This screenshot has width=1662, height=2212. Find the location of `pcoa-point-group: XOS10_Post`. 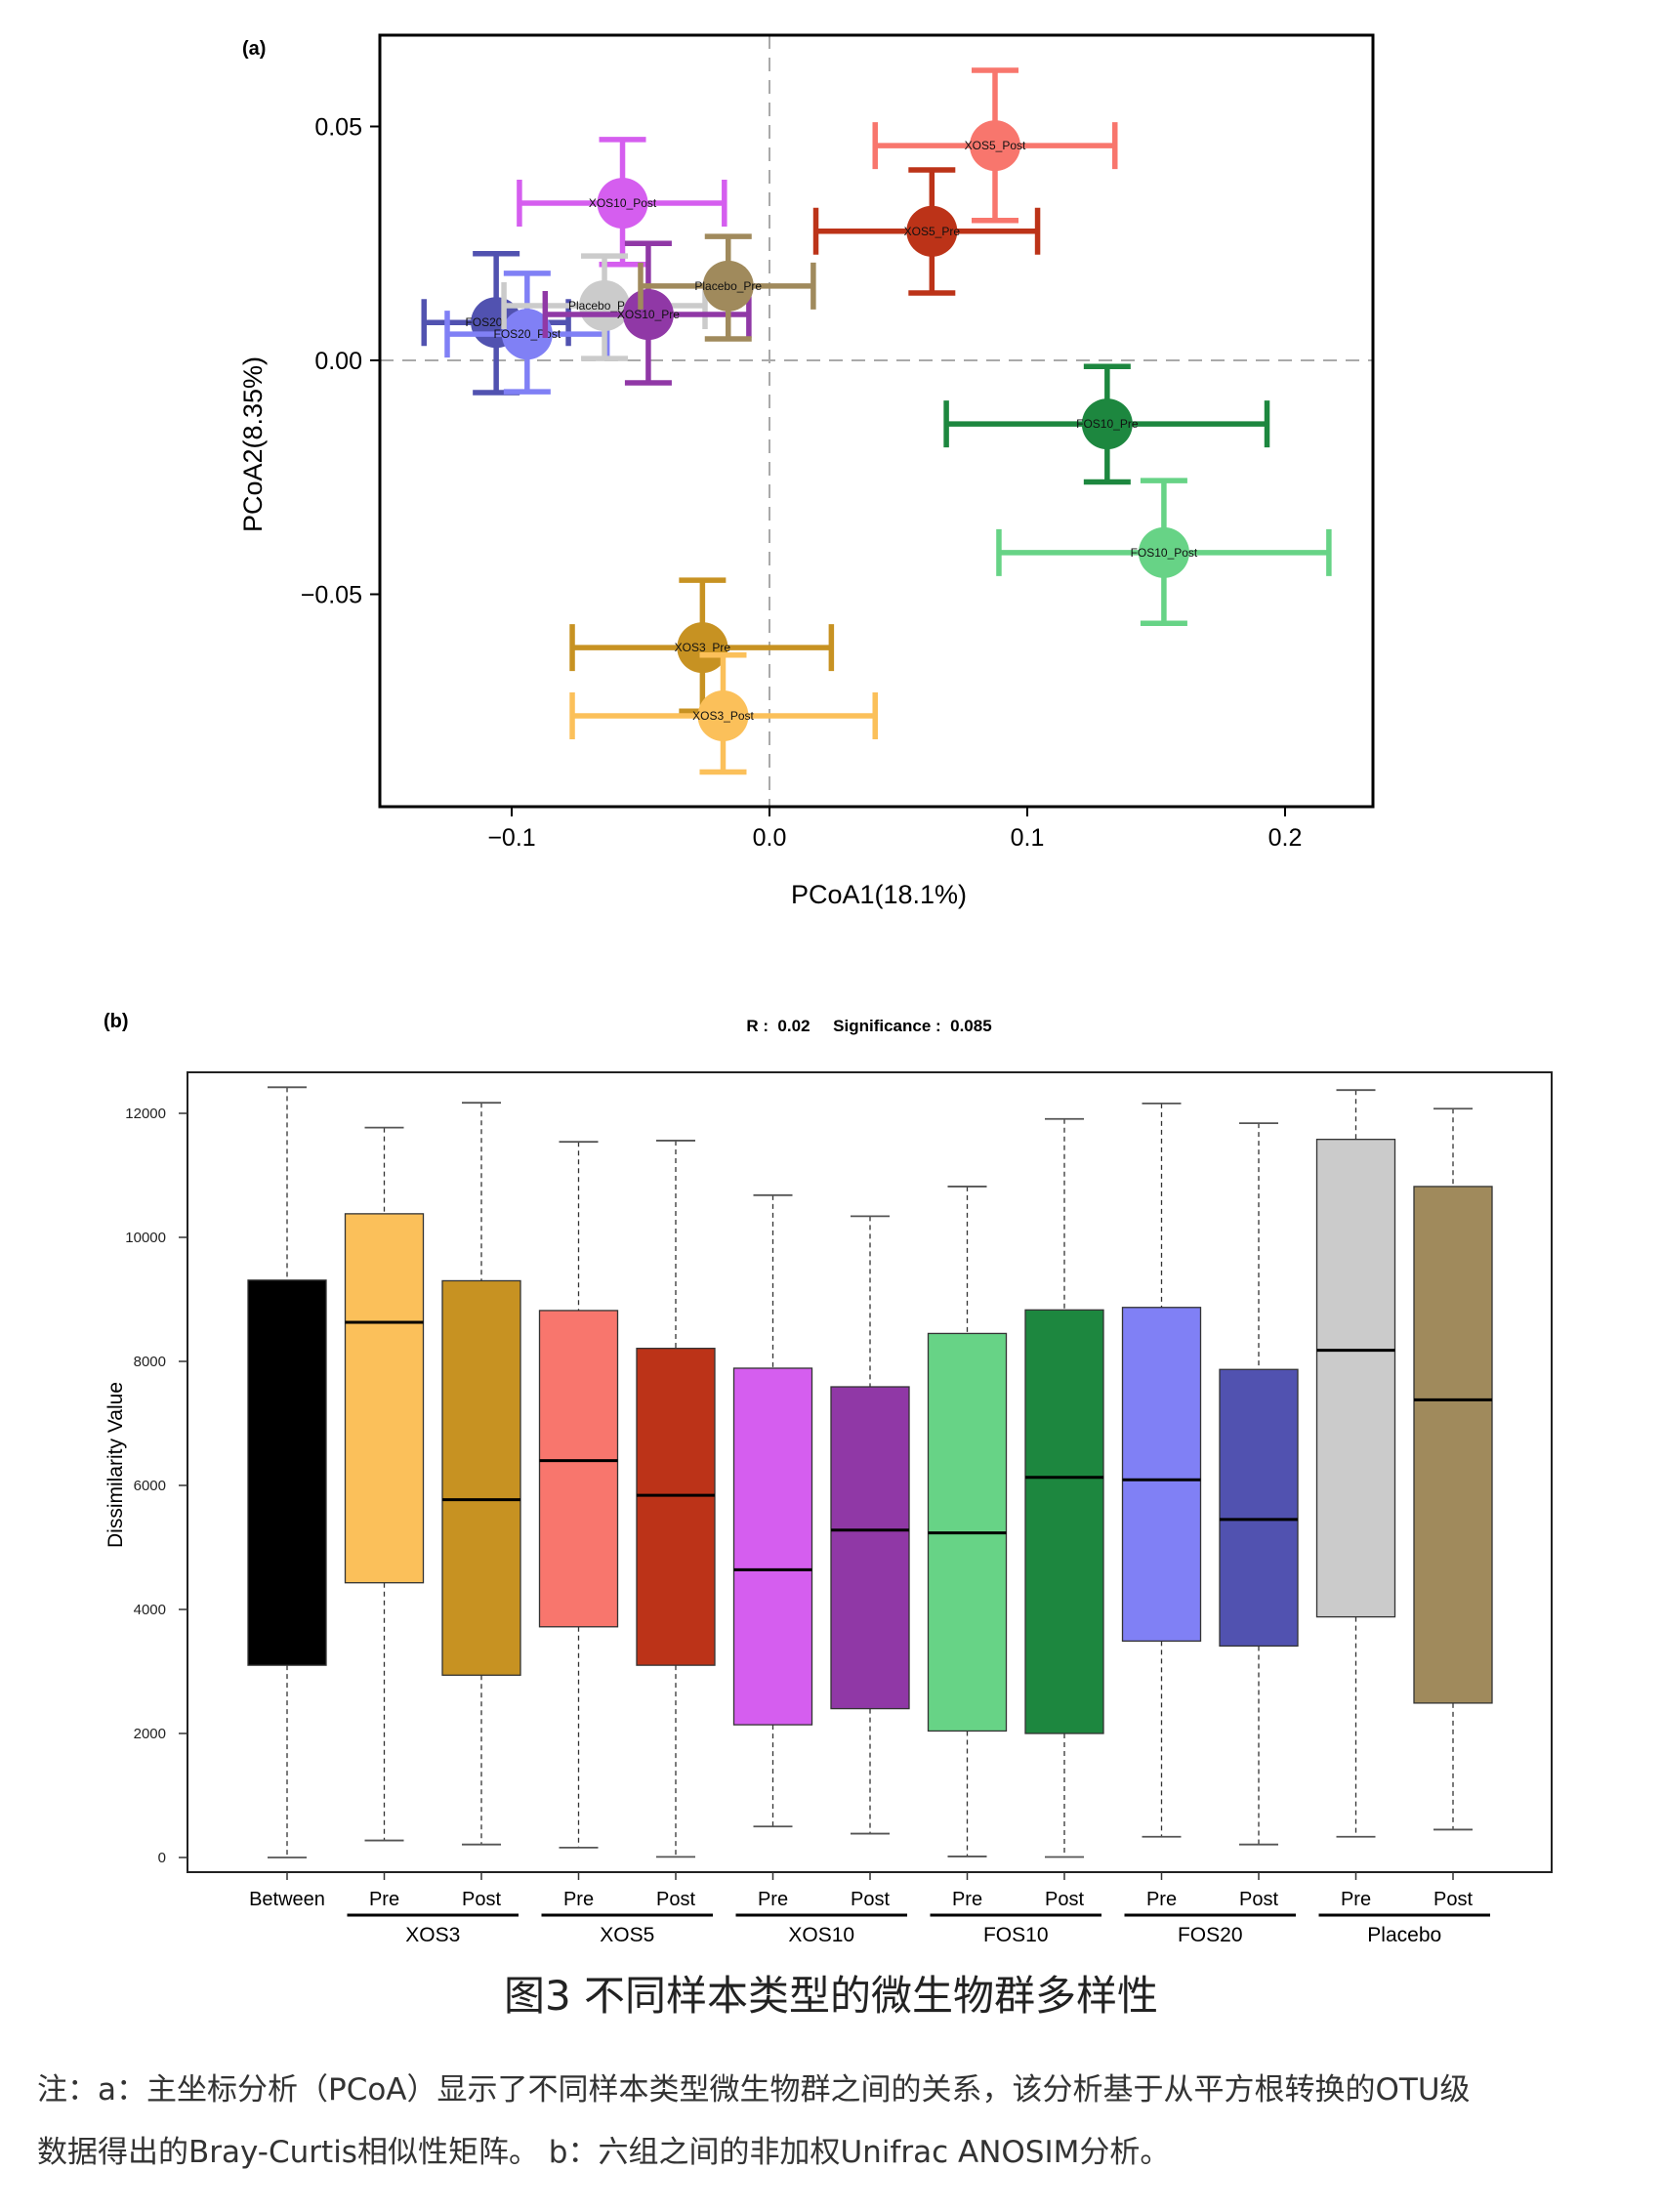

pcoa-point-group: XOS10_Post is located at coordinates (622, 202).